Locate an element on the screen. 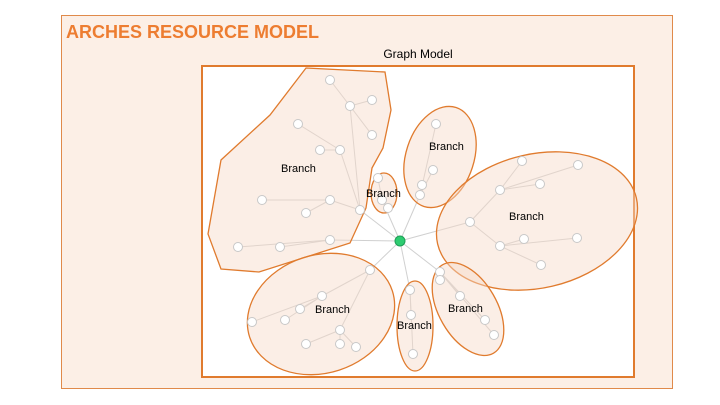 This screenshot has height=405, width=720. root-node is located at coordinates (400, 241).